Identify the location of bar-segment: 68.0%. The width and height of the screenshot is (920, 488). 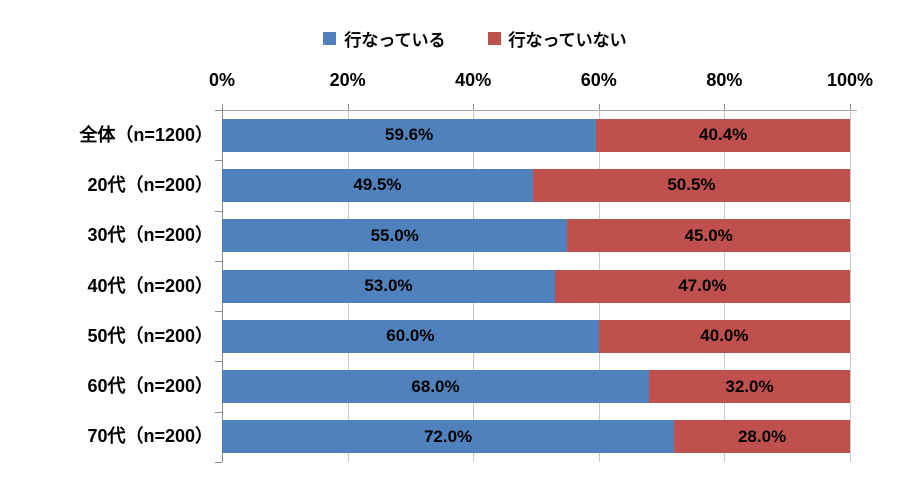
(436, 387).